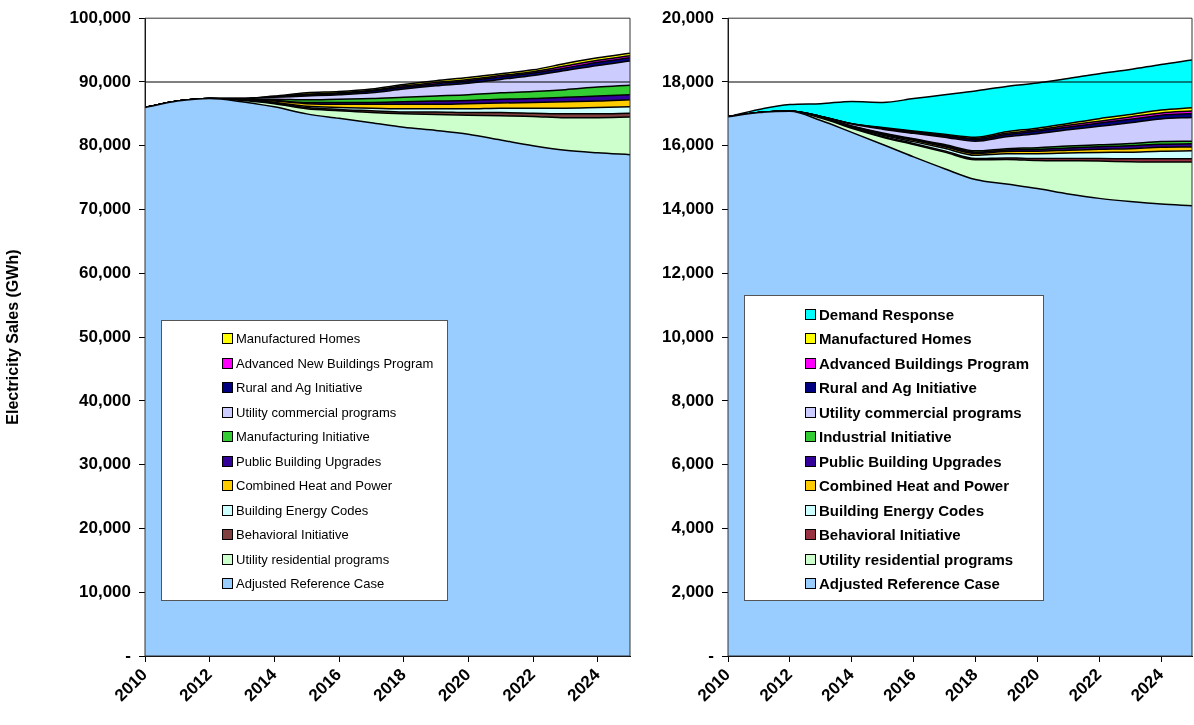 The width and height of the screenshot is (1194, 725). What do you see at coordinates (105, 145) in the screenshot?
I see `y-tick-label: 80,000` at bounding box center [105, 145].